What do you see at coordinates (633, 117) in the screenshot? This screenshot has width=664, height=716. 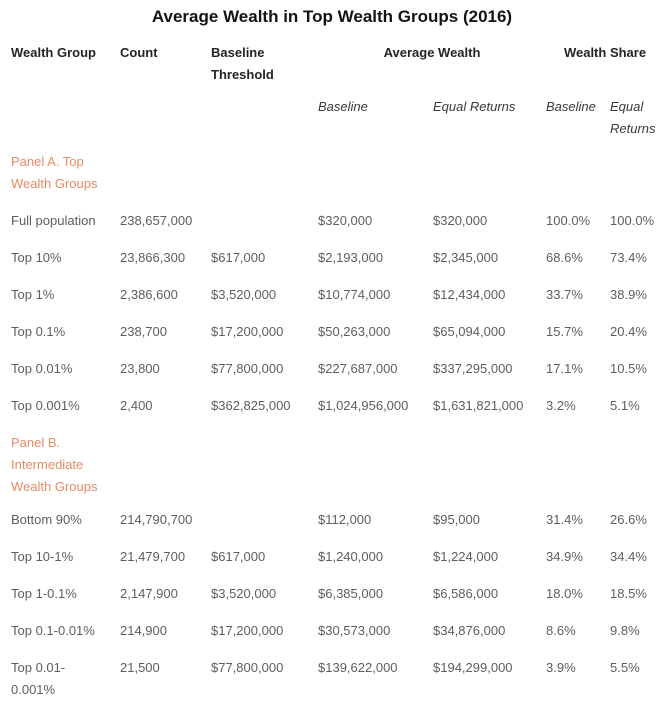 I see `subheader-wealth-share-equal-returns: Equal Returns` at bounding box center [633, 117].